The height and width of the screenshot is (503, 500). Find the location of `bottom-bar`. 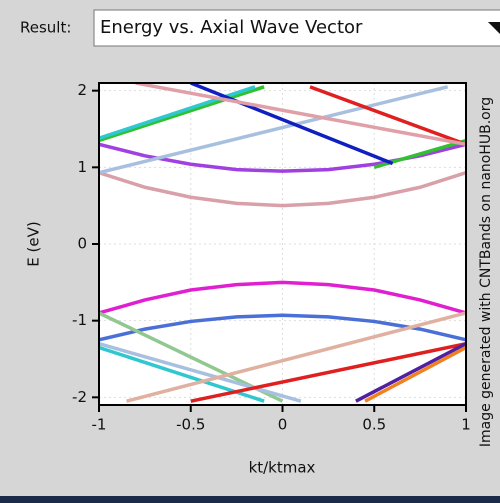

bottom-bar is located at coordinates (250, 499).